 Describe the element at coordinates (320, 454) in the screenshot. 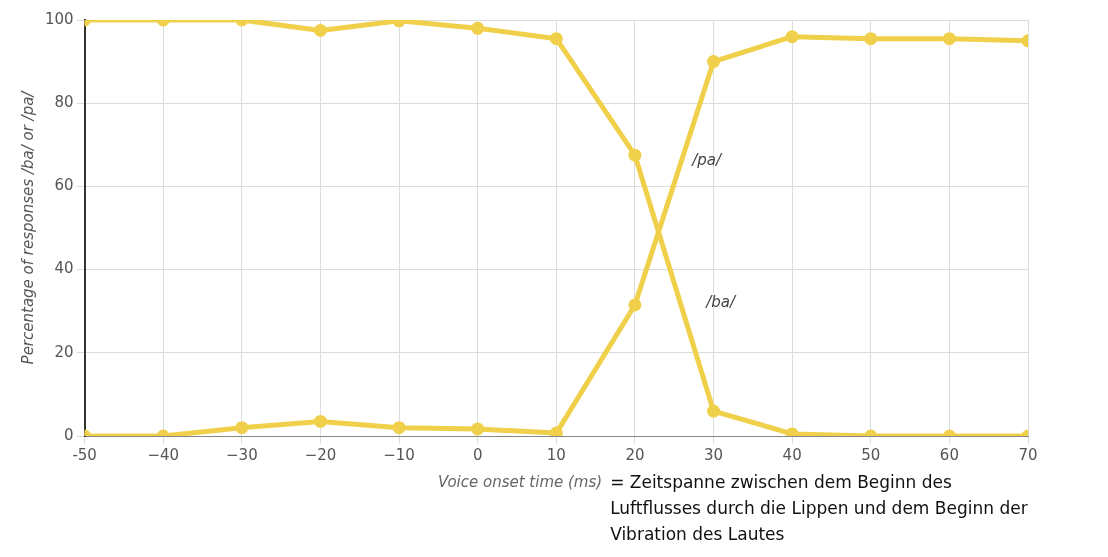

I see `x-tick-label: −20` at that location.